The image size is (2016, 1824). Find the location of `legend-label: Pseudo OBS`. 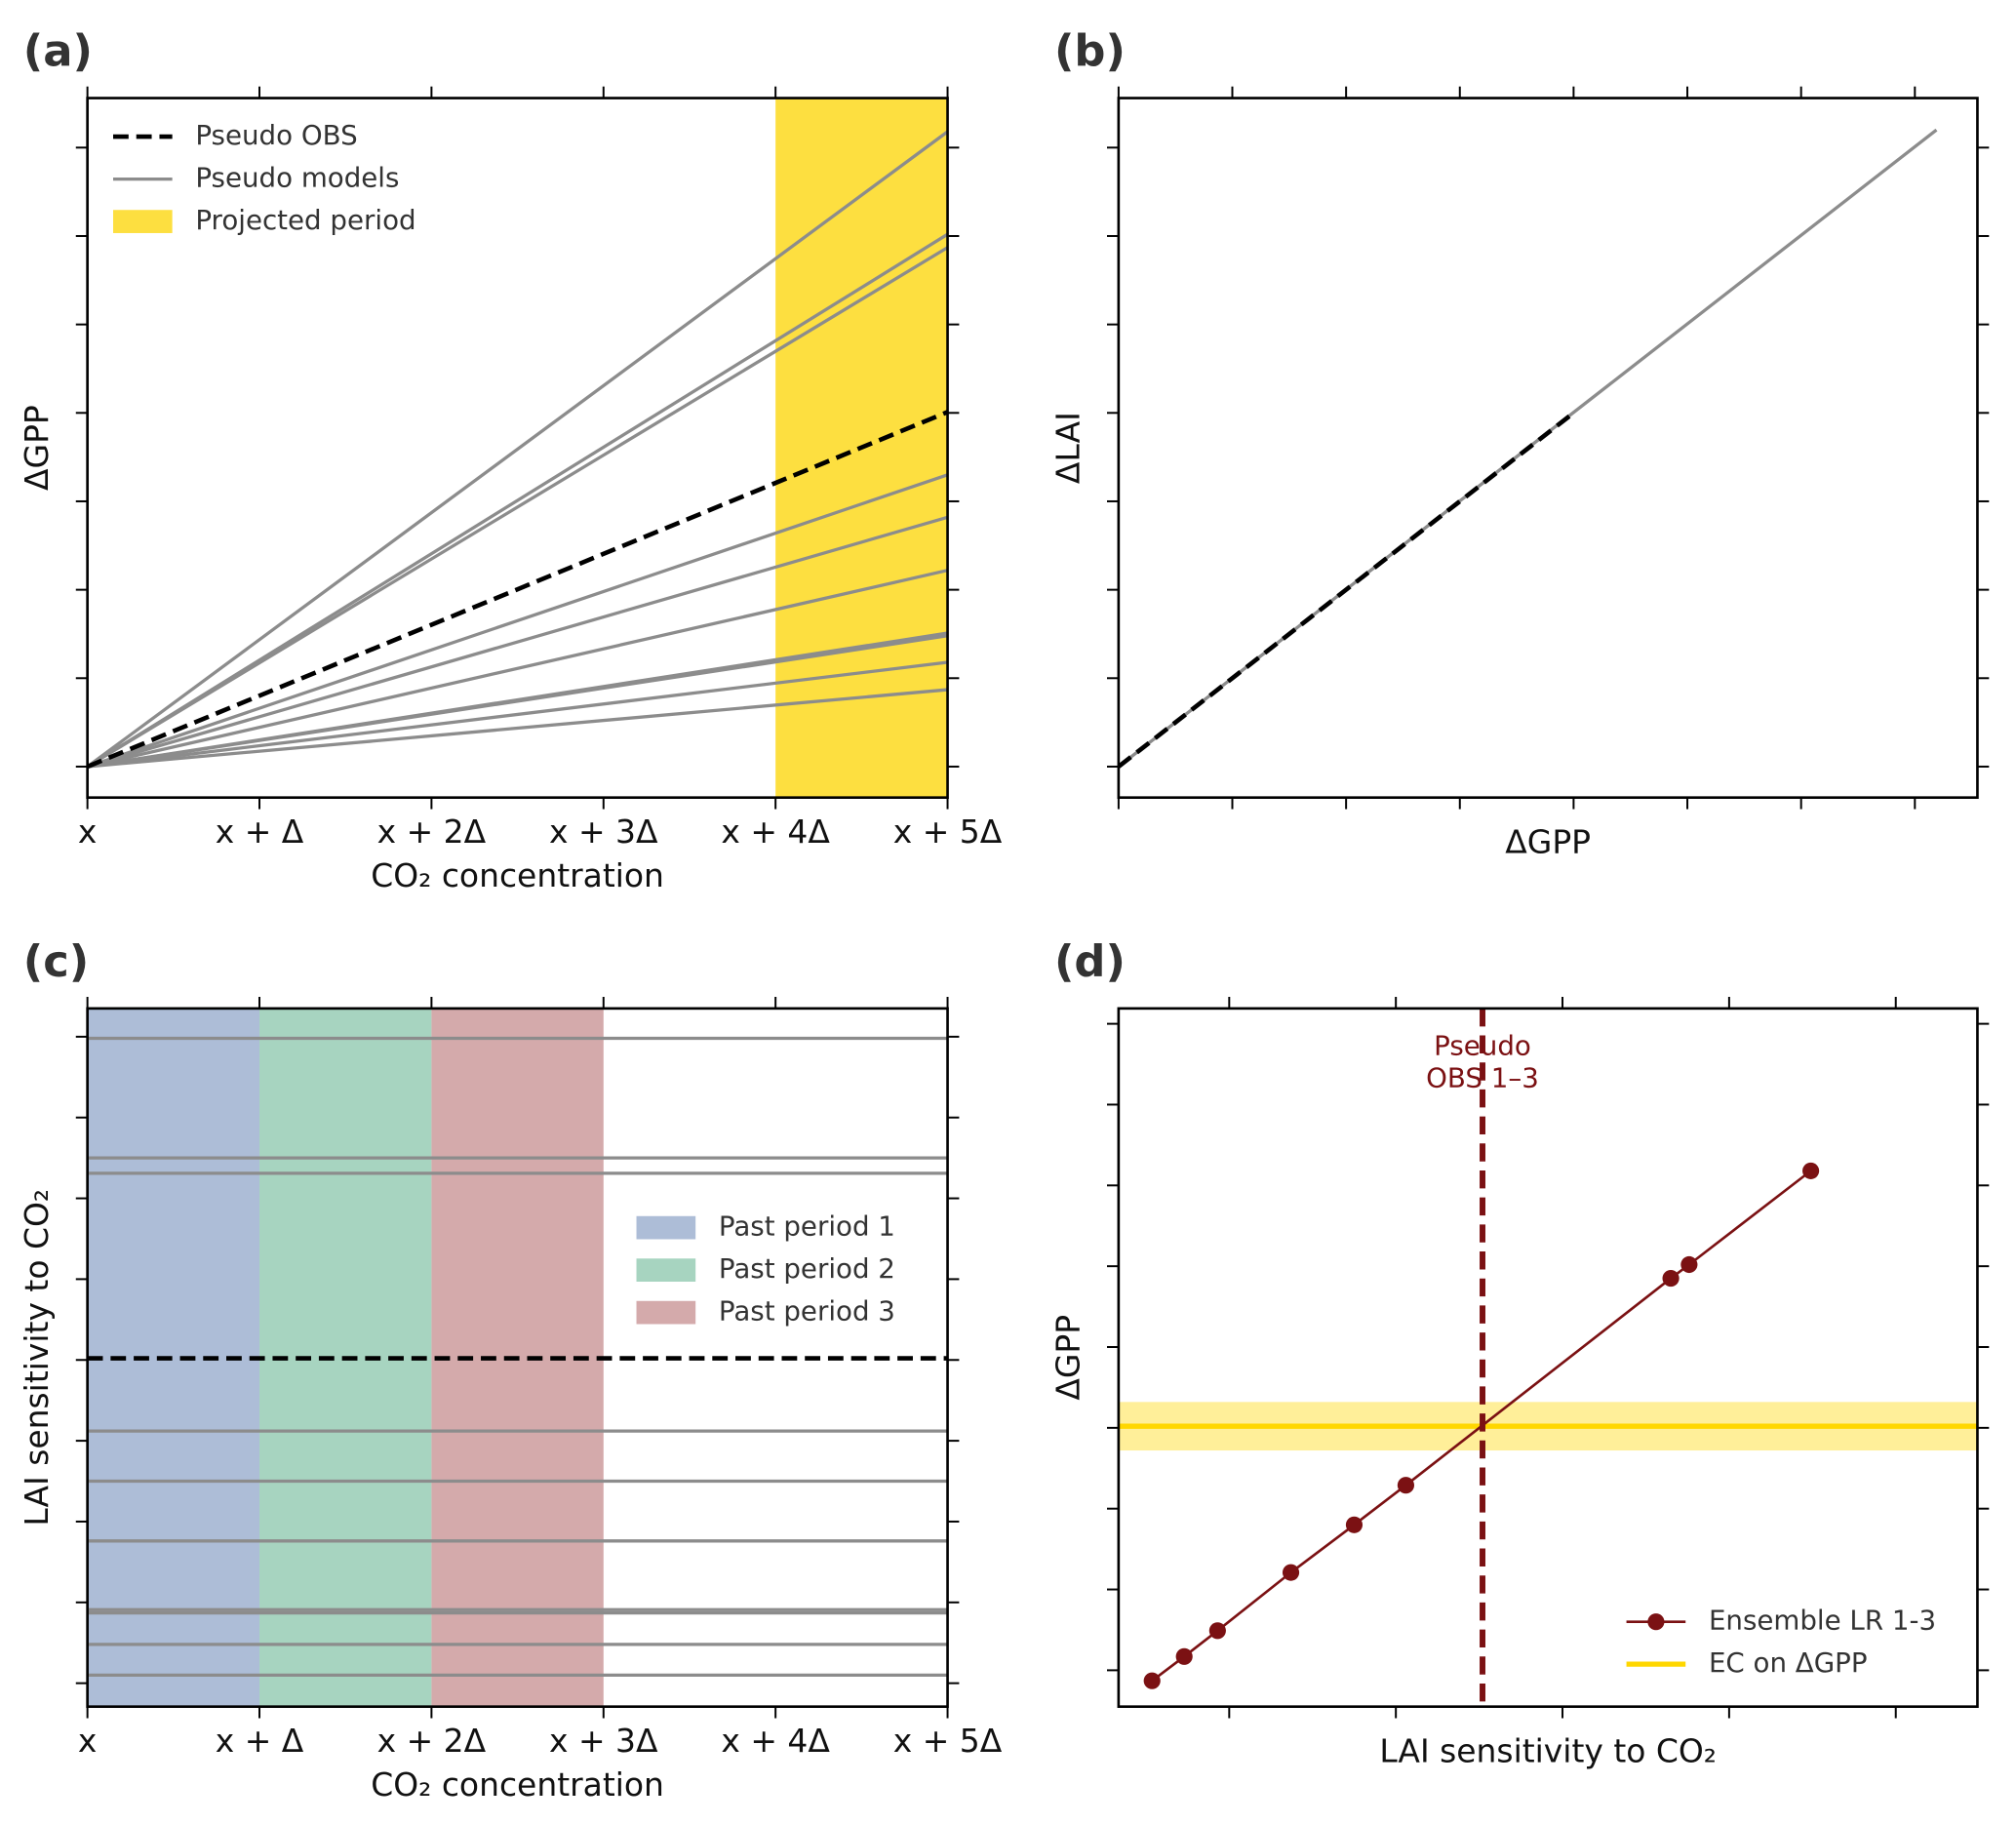

legend-label: Pseudo OBS is located at coordinates (276, 135).